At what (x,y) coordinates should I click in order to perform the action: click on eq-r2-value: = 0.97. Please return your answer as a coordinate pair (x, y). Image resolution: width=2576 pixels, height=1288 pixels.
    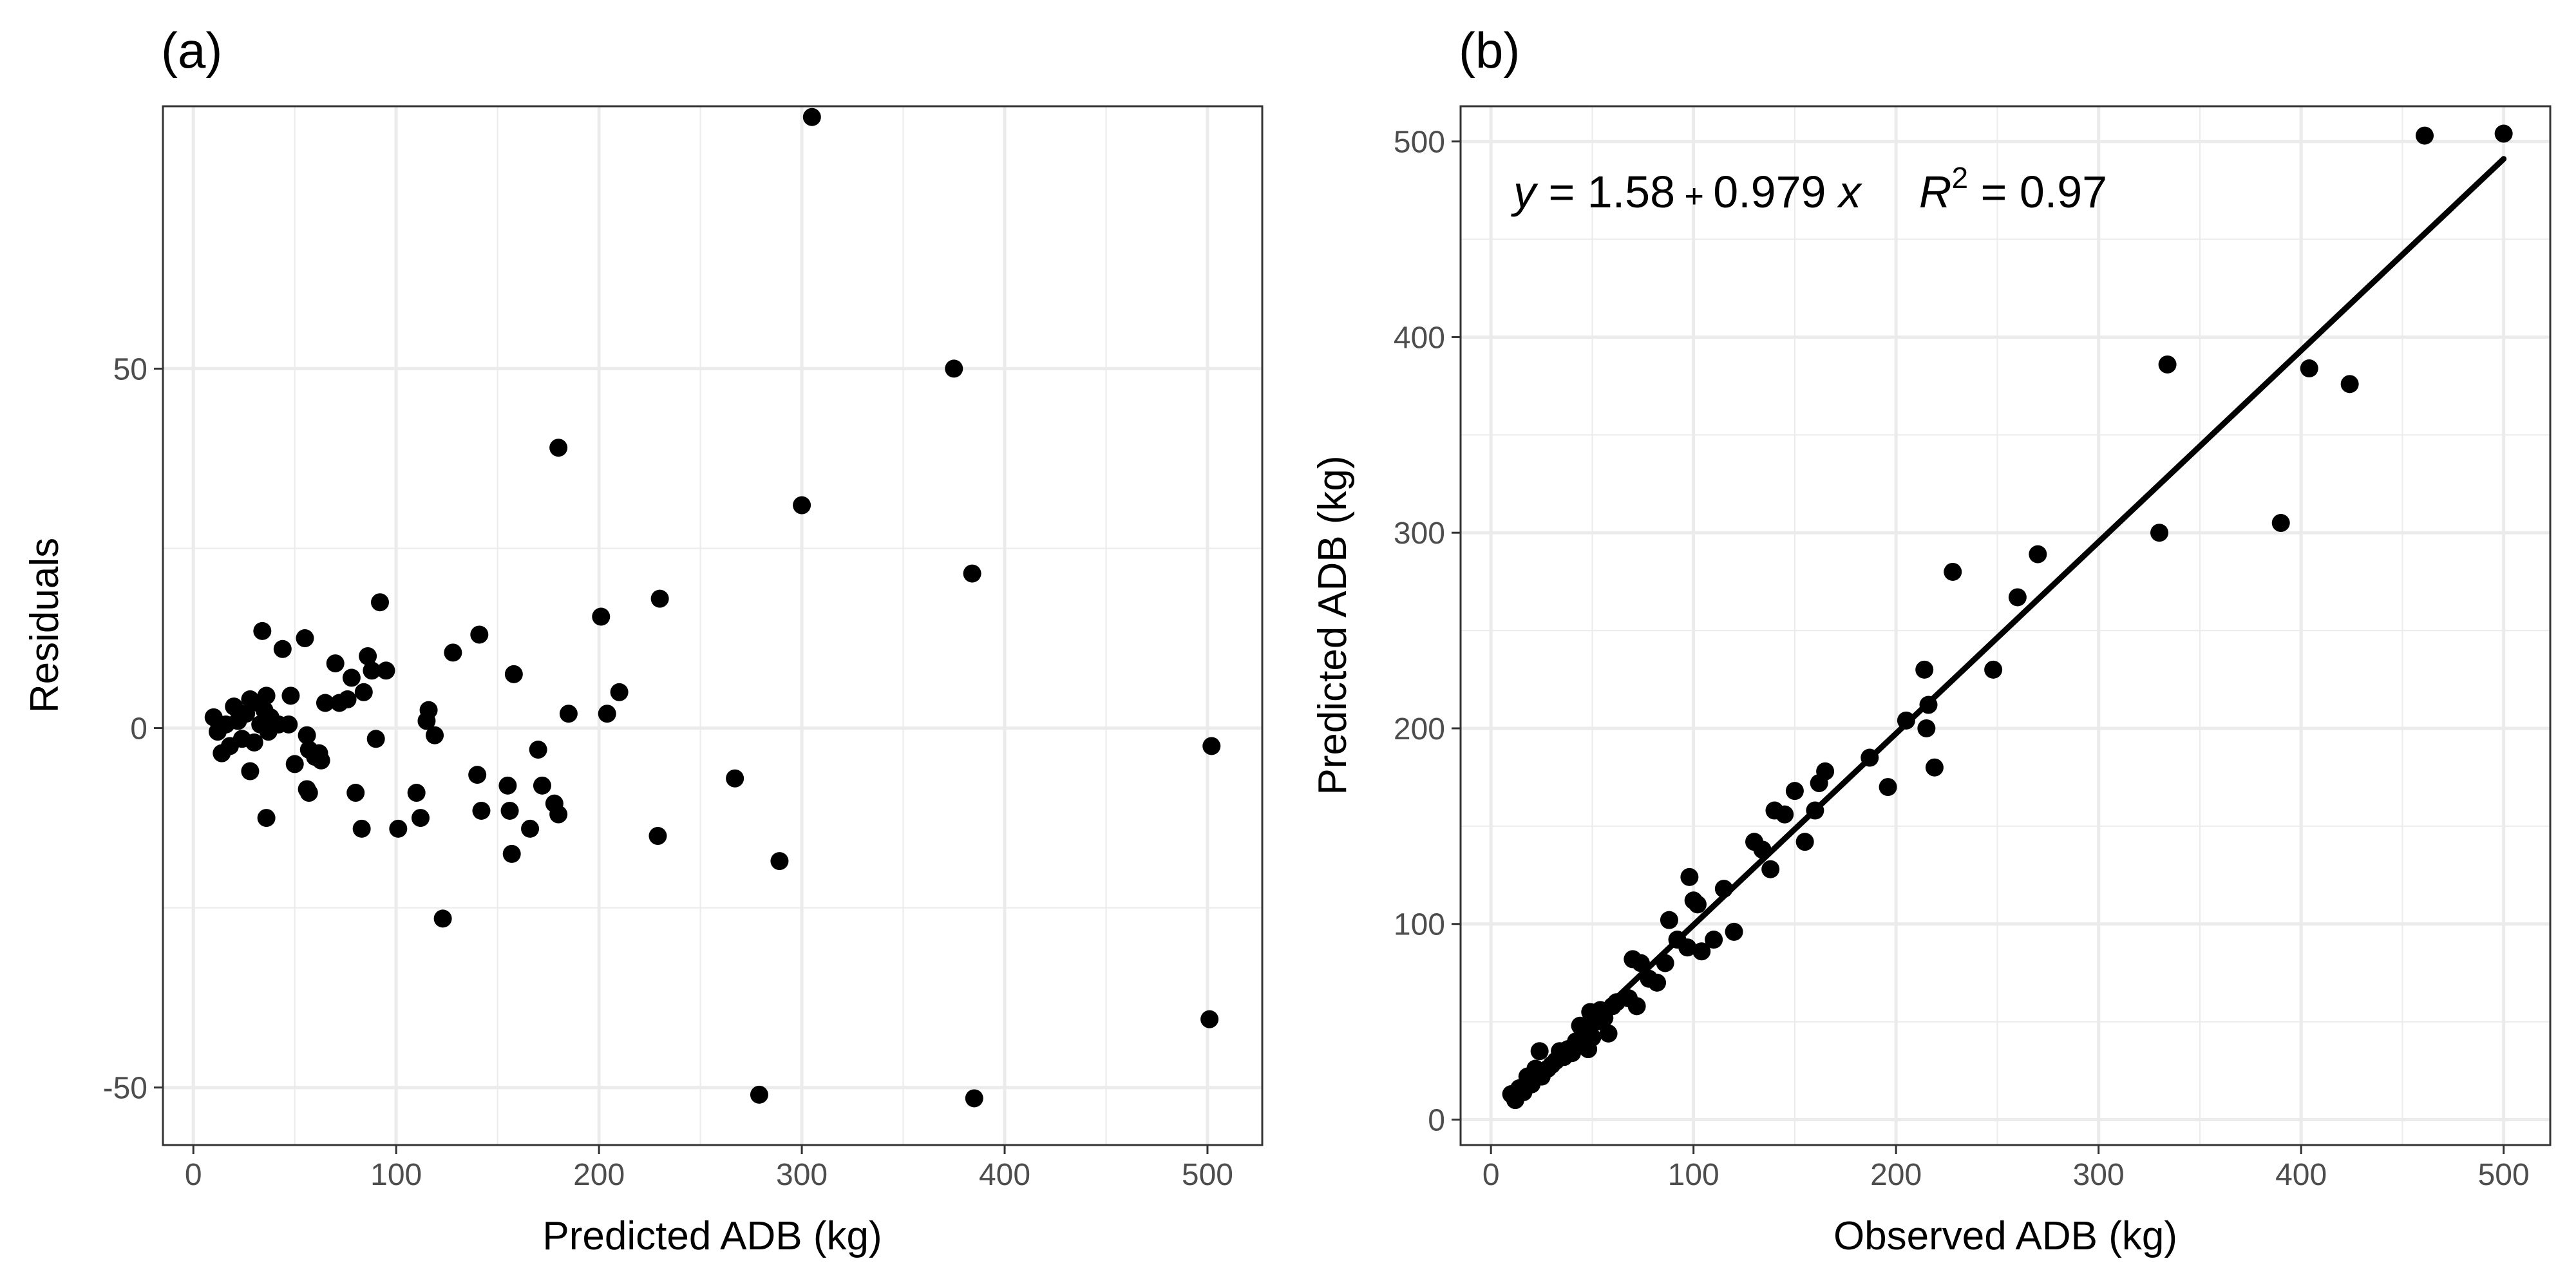
    Looking at the image, I should click on (2037, 192).